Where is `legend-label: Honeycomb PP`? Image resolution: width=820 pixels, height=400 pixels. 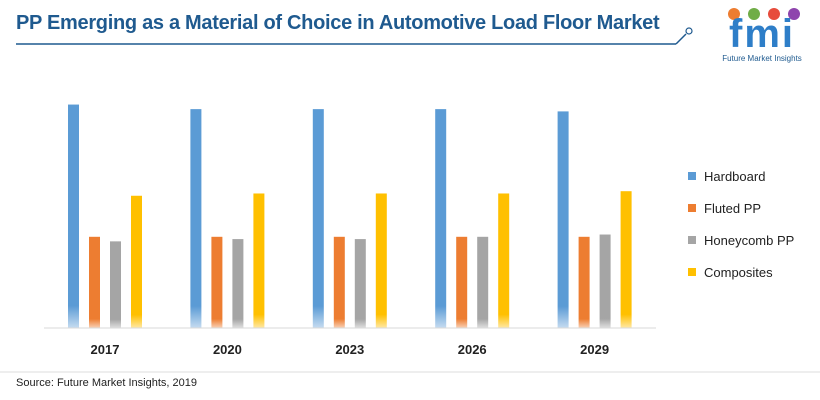
legend-label: Honeycomb PP is located at coordinates (749, 240).